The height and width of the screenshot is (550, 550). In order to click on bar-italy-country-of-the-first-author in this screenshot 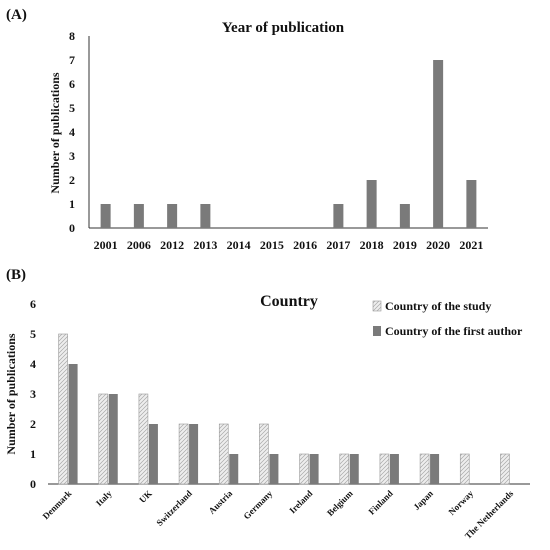, I will do `click(113, 439)`.